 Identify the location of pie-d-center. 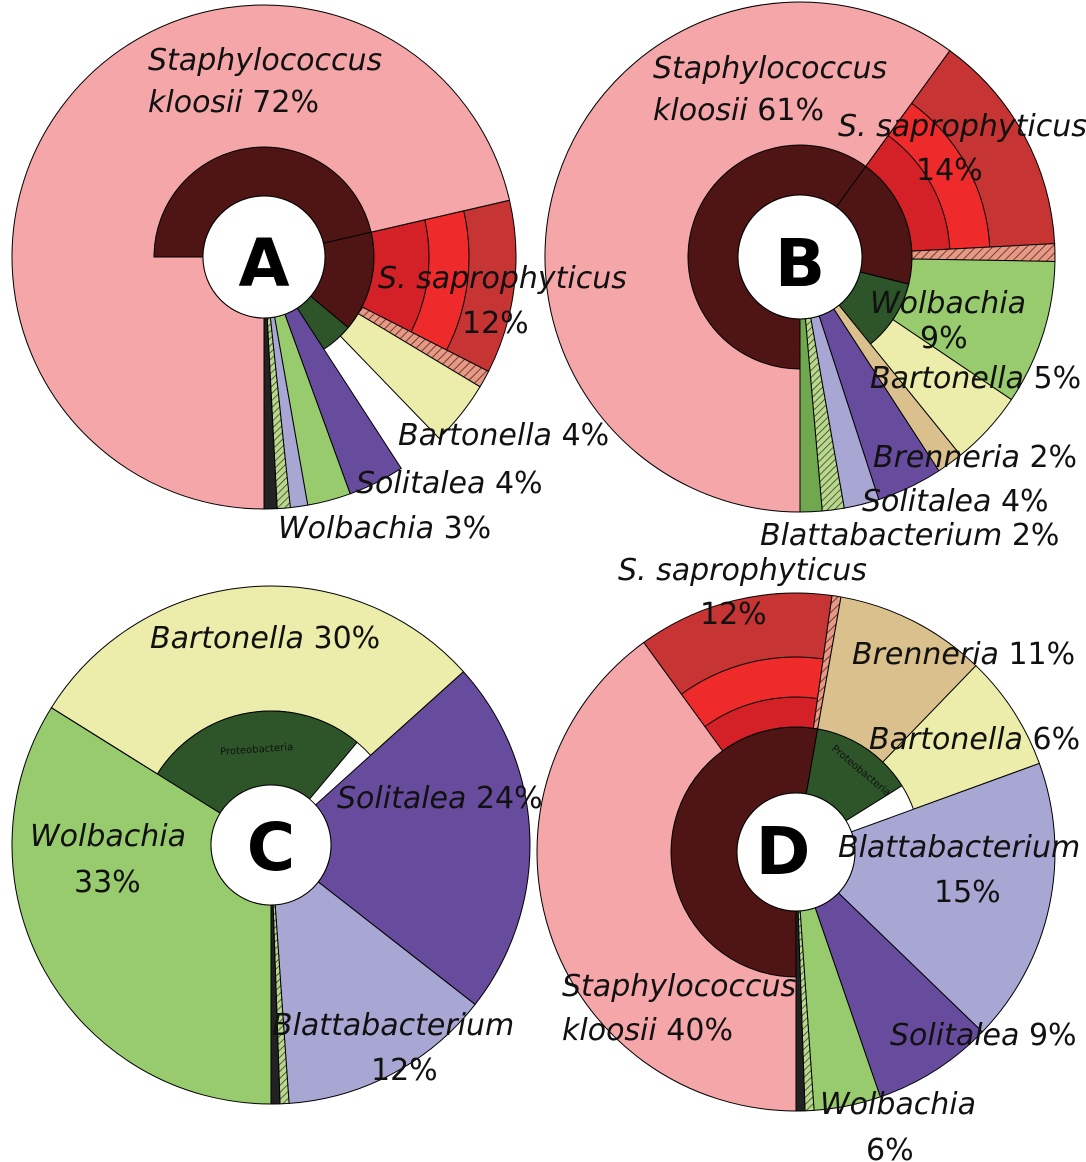
(796, 852).